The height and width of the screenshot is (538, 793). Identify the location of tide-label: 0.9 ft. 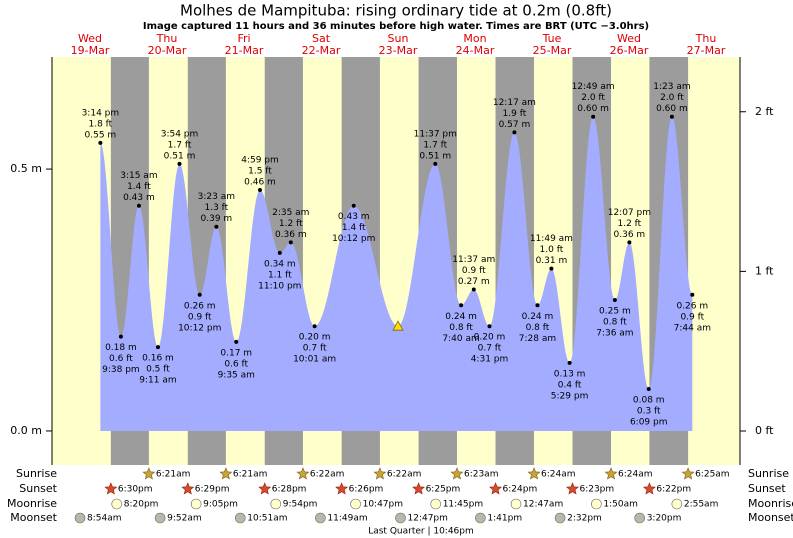
(474, 271).